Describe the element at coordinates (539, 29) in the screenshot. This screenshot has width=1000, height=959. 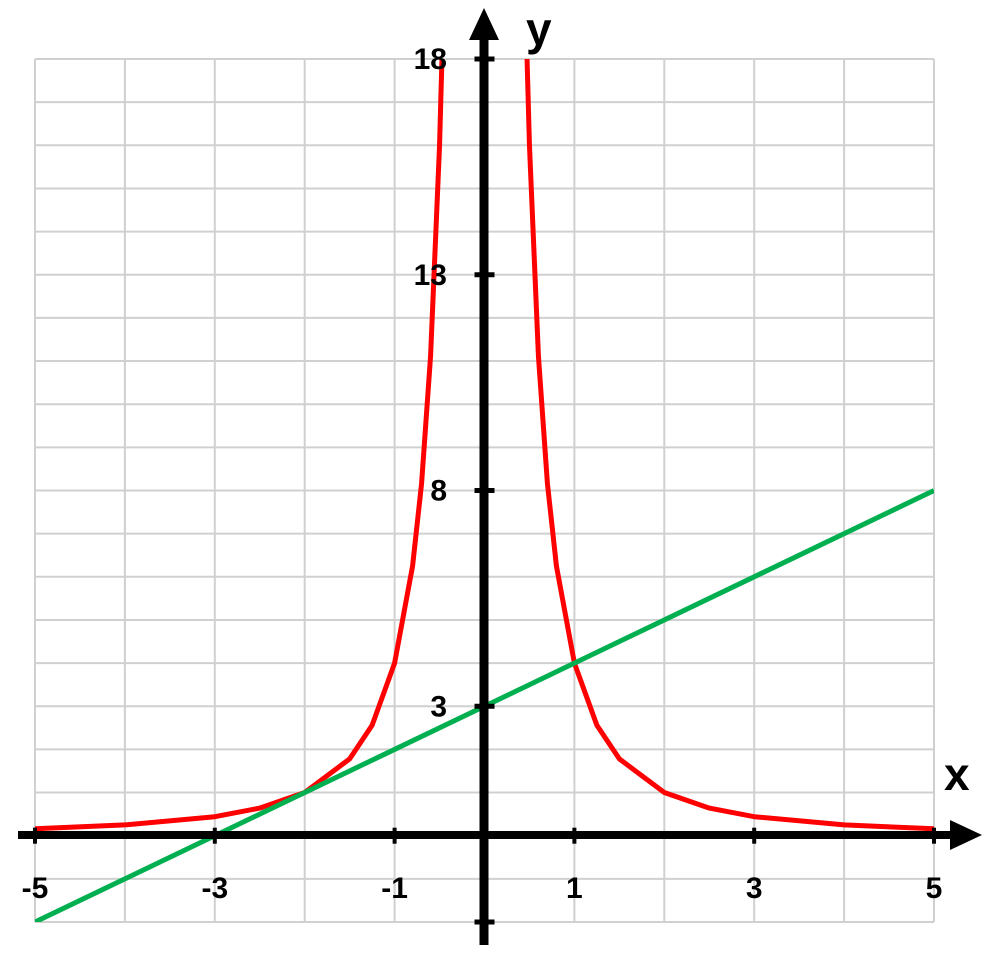
I see `y-axis-label: y` at that location.